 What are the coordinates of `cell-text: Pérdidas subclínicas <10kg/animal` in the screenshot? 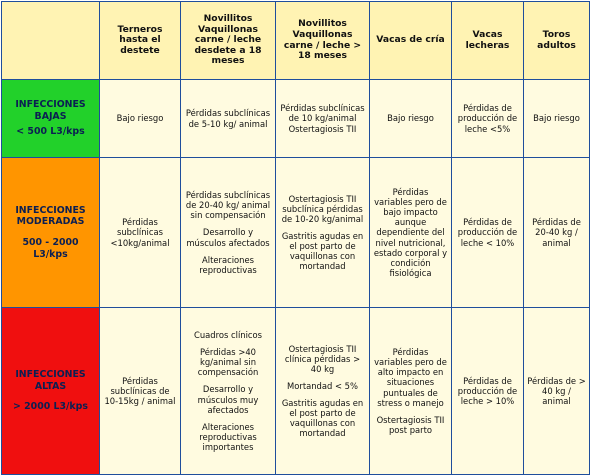 It's located at (140, 232).